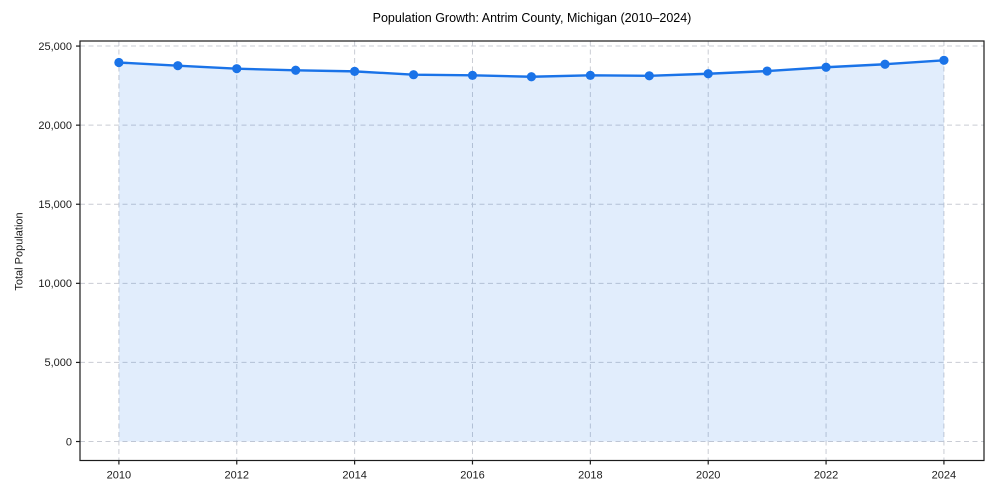 The height and width of the screenshot is (500, 1000). I want to click on x-tick-label: 2014, so click(354, 476).